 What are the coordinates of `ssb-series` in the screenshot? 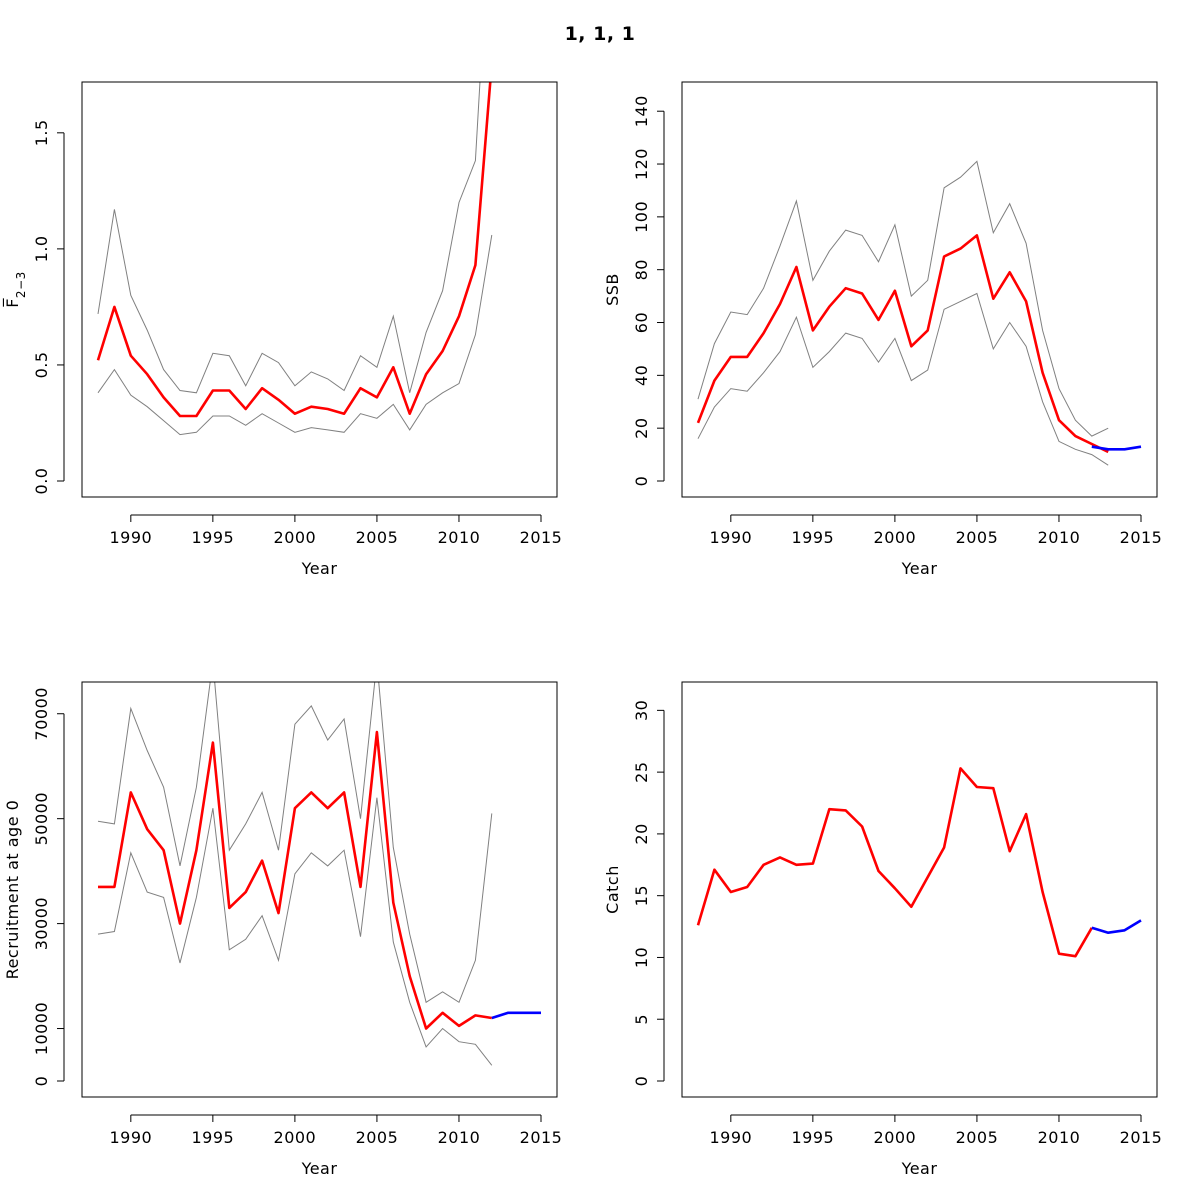 It's located at (919, 313).